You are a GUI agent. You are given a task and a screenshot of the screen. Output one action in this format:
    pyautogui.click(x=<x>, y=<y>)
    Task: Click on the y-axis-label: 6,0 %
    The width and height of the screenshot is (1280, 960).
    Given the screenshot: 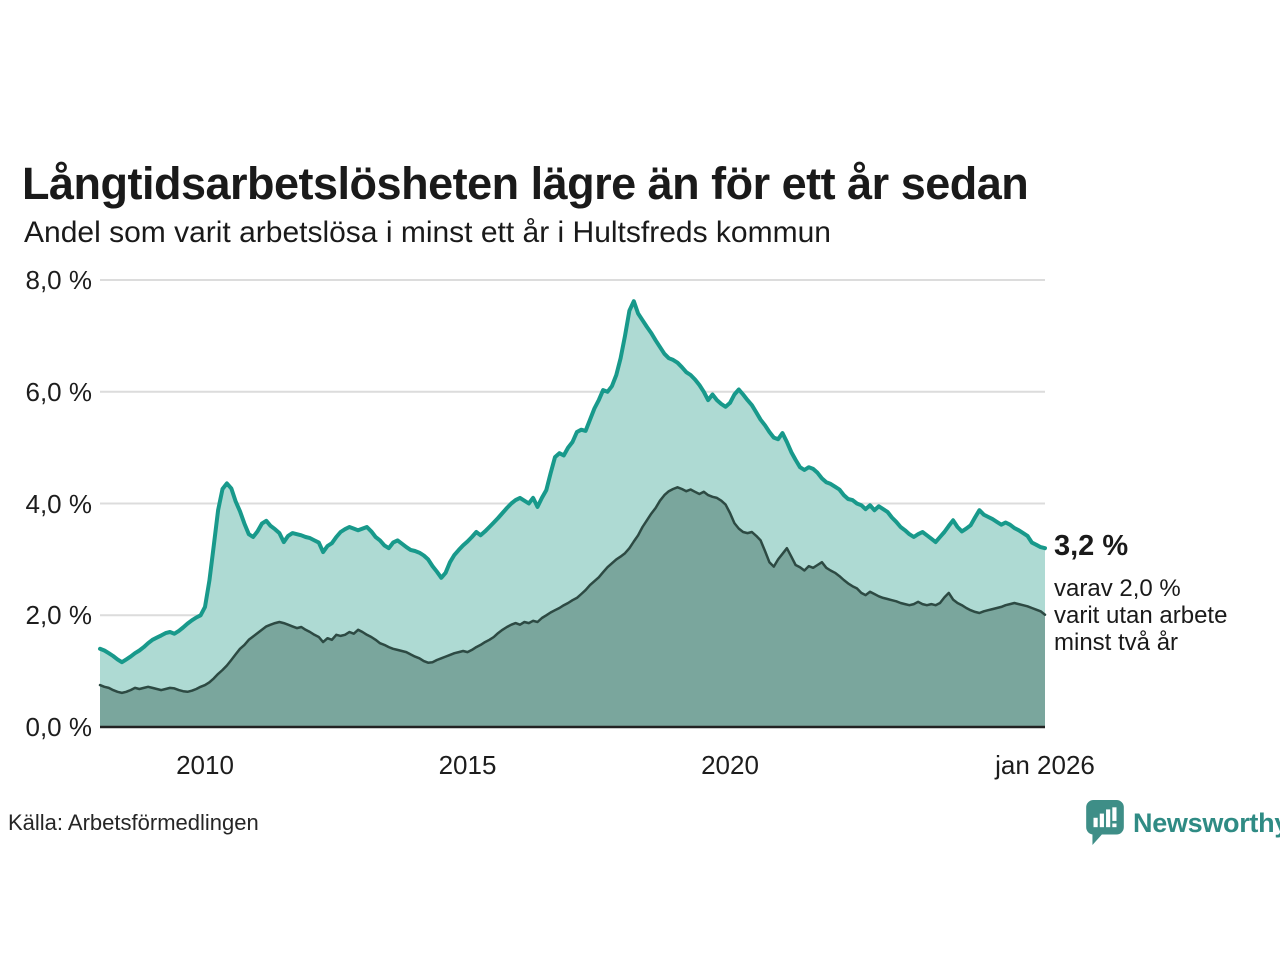 What is the action you would take?
    pyautogui.click(x=59, y=391)
    